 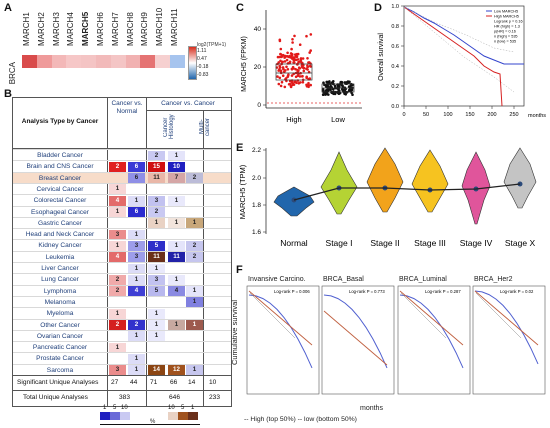 I want to click on cancer-name: Breast Cancer, so click(x=60, y=178).